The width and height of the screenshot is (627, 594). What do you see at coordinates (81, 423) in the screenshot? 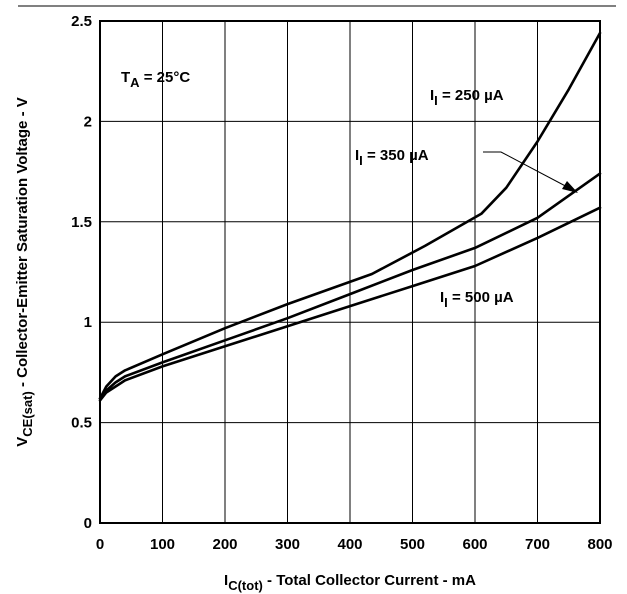
I see `y-tick-label: 0.5` at bounding box center [81, 423].